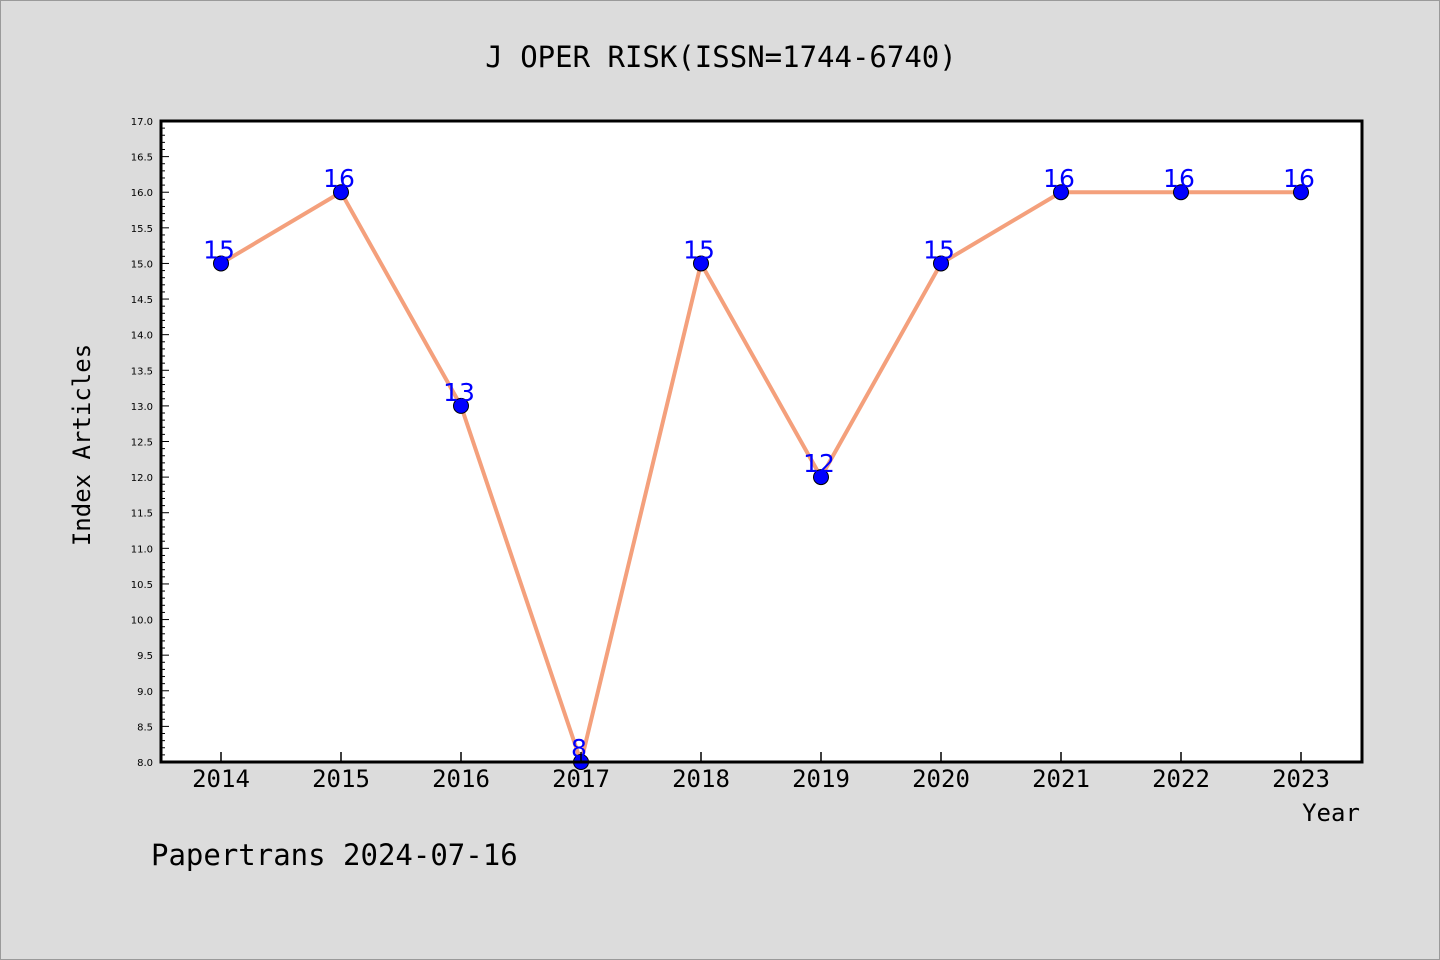 The image size is (1440, 960). Describe the element at coordinates (82, 445) in the screenshot. I see `y-axis-label: Index Articles` at that location.